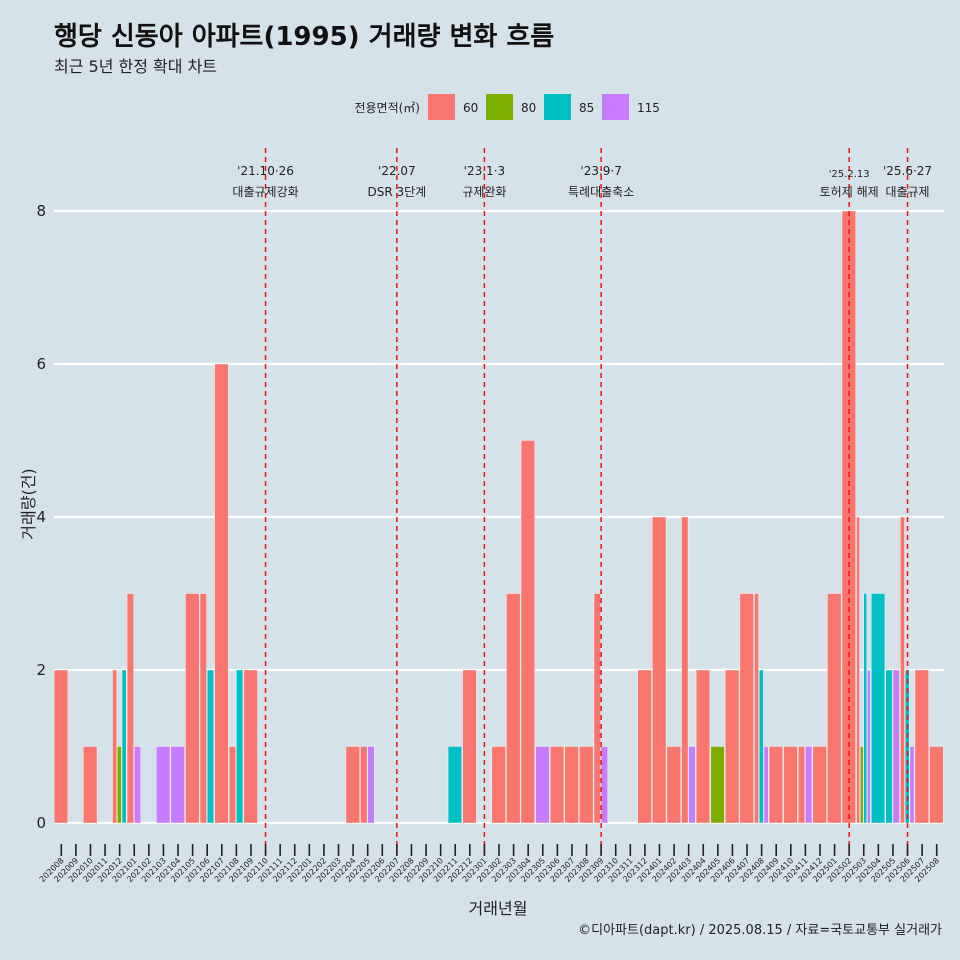 The width and height of the screenshot is (960, 960). What do you see at coordinates (387, 108) in the screenshot?
I see `legend-title: 전용면적(㎡)` at bounding box center [387, 108].